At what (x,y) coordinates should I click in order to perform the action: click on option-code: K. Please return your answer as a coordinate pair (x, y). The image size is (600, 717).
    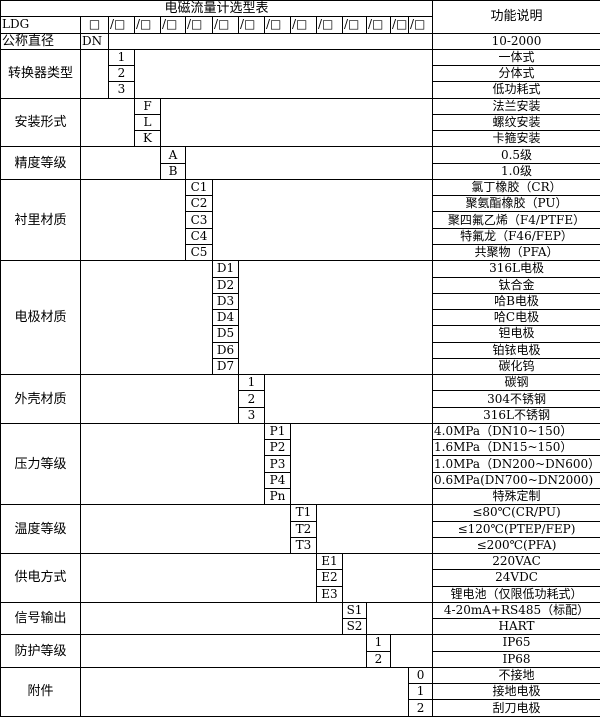
    Looking at the image, I should click on (148, 139).